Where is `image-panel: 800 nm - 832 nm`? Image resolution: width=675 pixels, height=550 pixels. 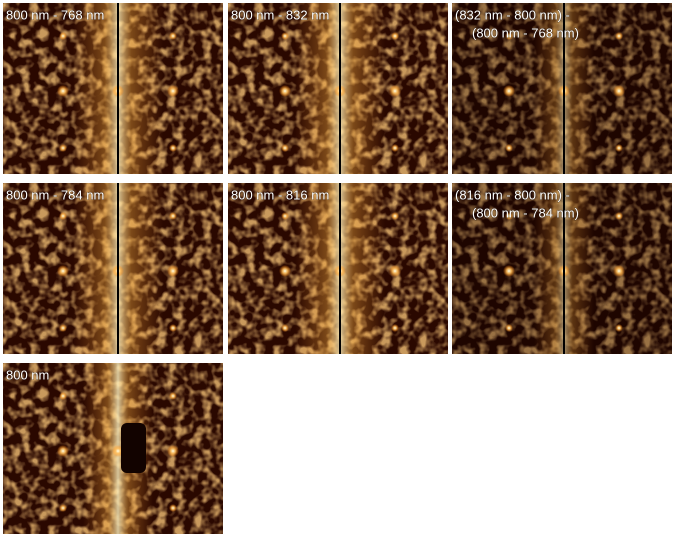 image-panel: 800 nm - 832 nm is located at coordinates (338, 88).